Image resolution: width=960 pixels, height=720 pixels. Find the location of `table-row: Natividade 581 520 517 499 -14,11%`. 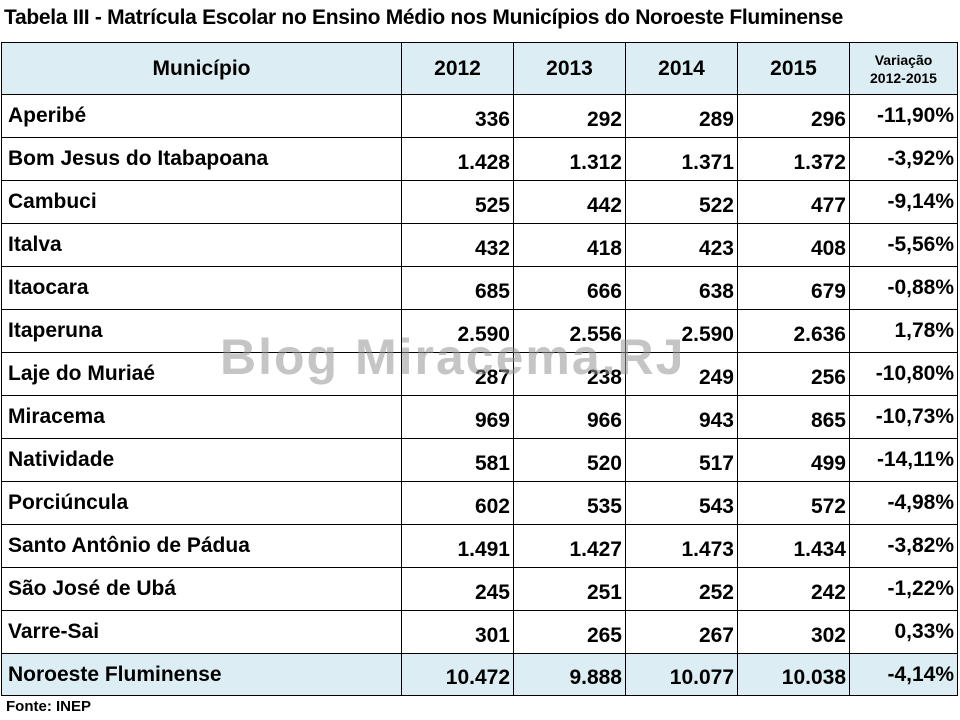

table-row: Natividade 581 520 517 499 -14,11% is located at coordinates (479, 460).